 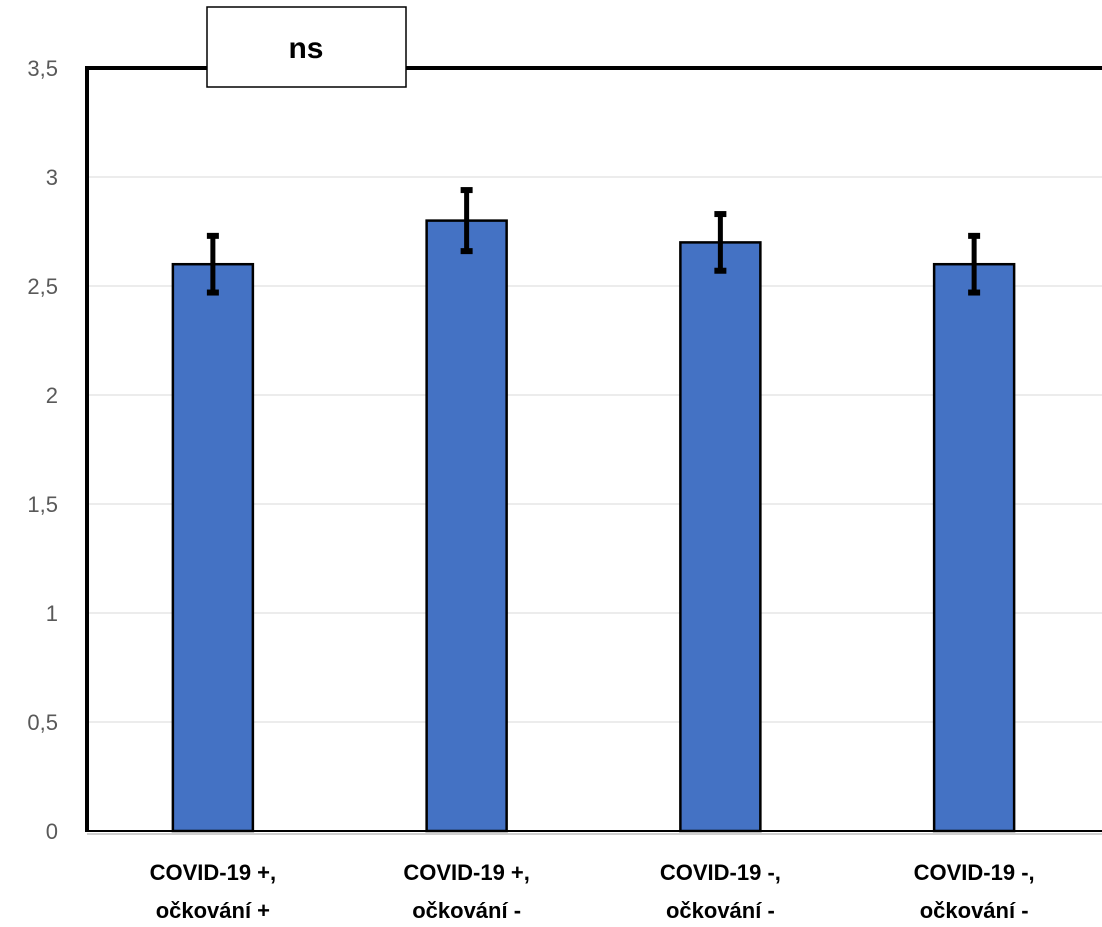 What do you see at coordinates (52, 613) in the screenshot?
I see `y-tick-label: 1` at bounding box center [52, 613].